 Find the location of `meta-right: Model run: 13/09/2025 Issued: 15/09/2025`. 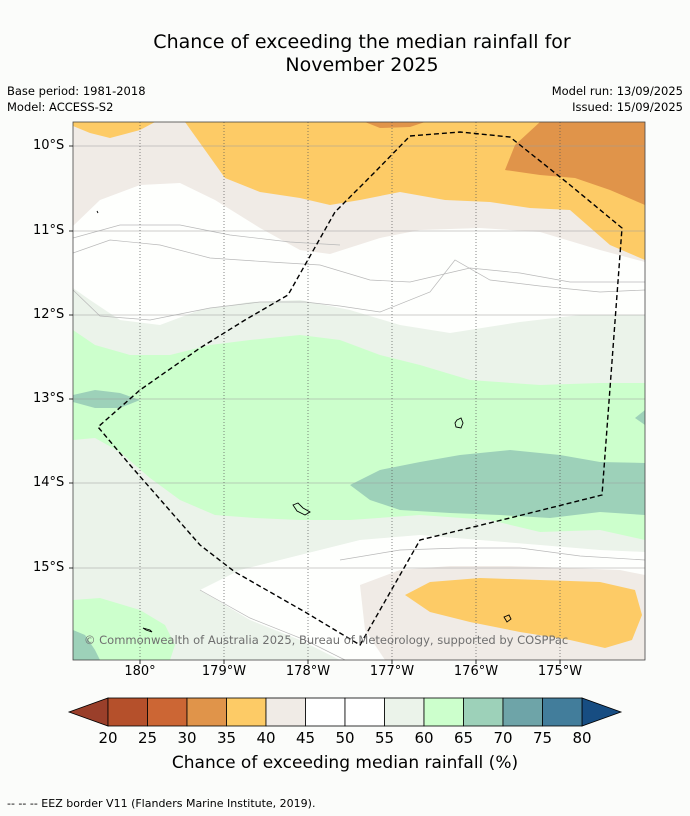

meta-right: Model run: 13/09/2025 Issued: 15/09/2025 is located at coordinates (617, 99).